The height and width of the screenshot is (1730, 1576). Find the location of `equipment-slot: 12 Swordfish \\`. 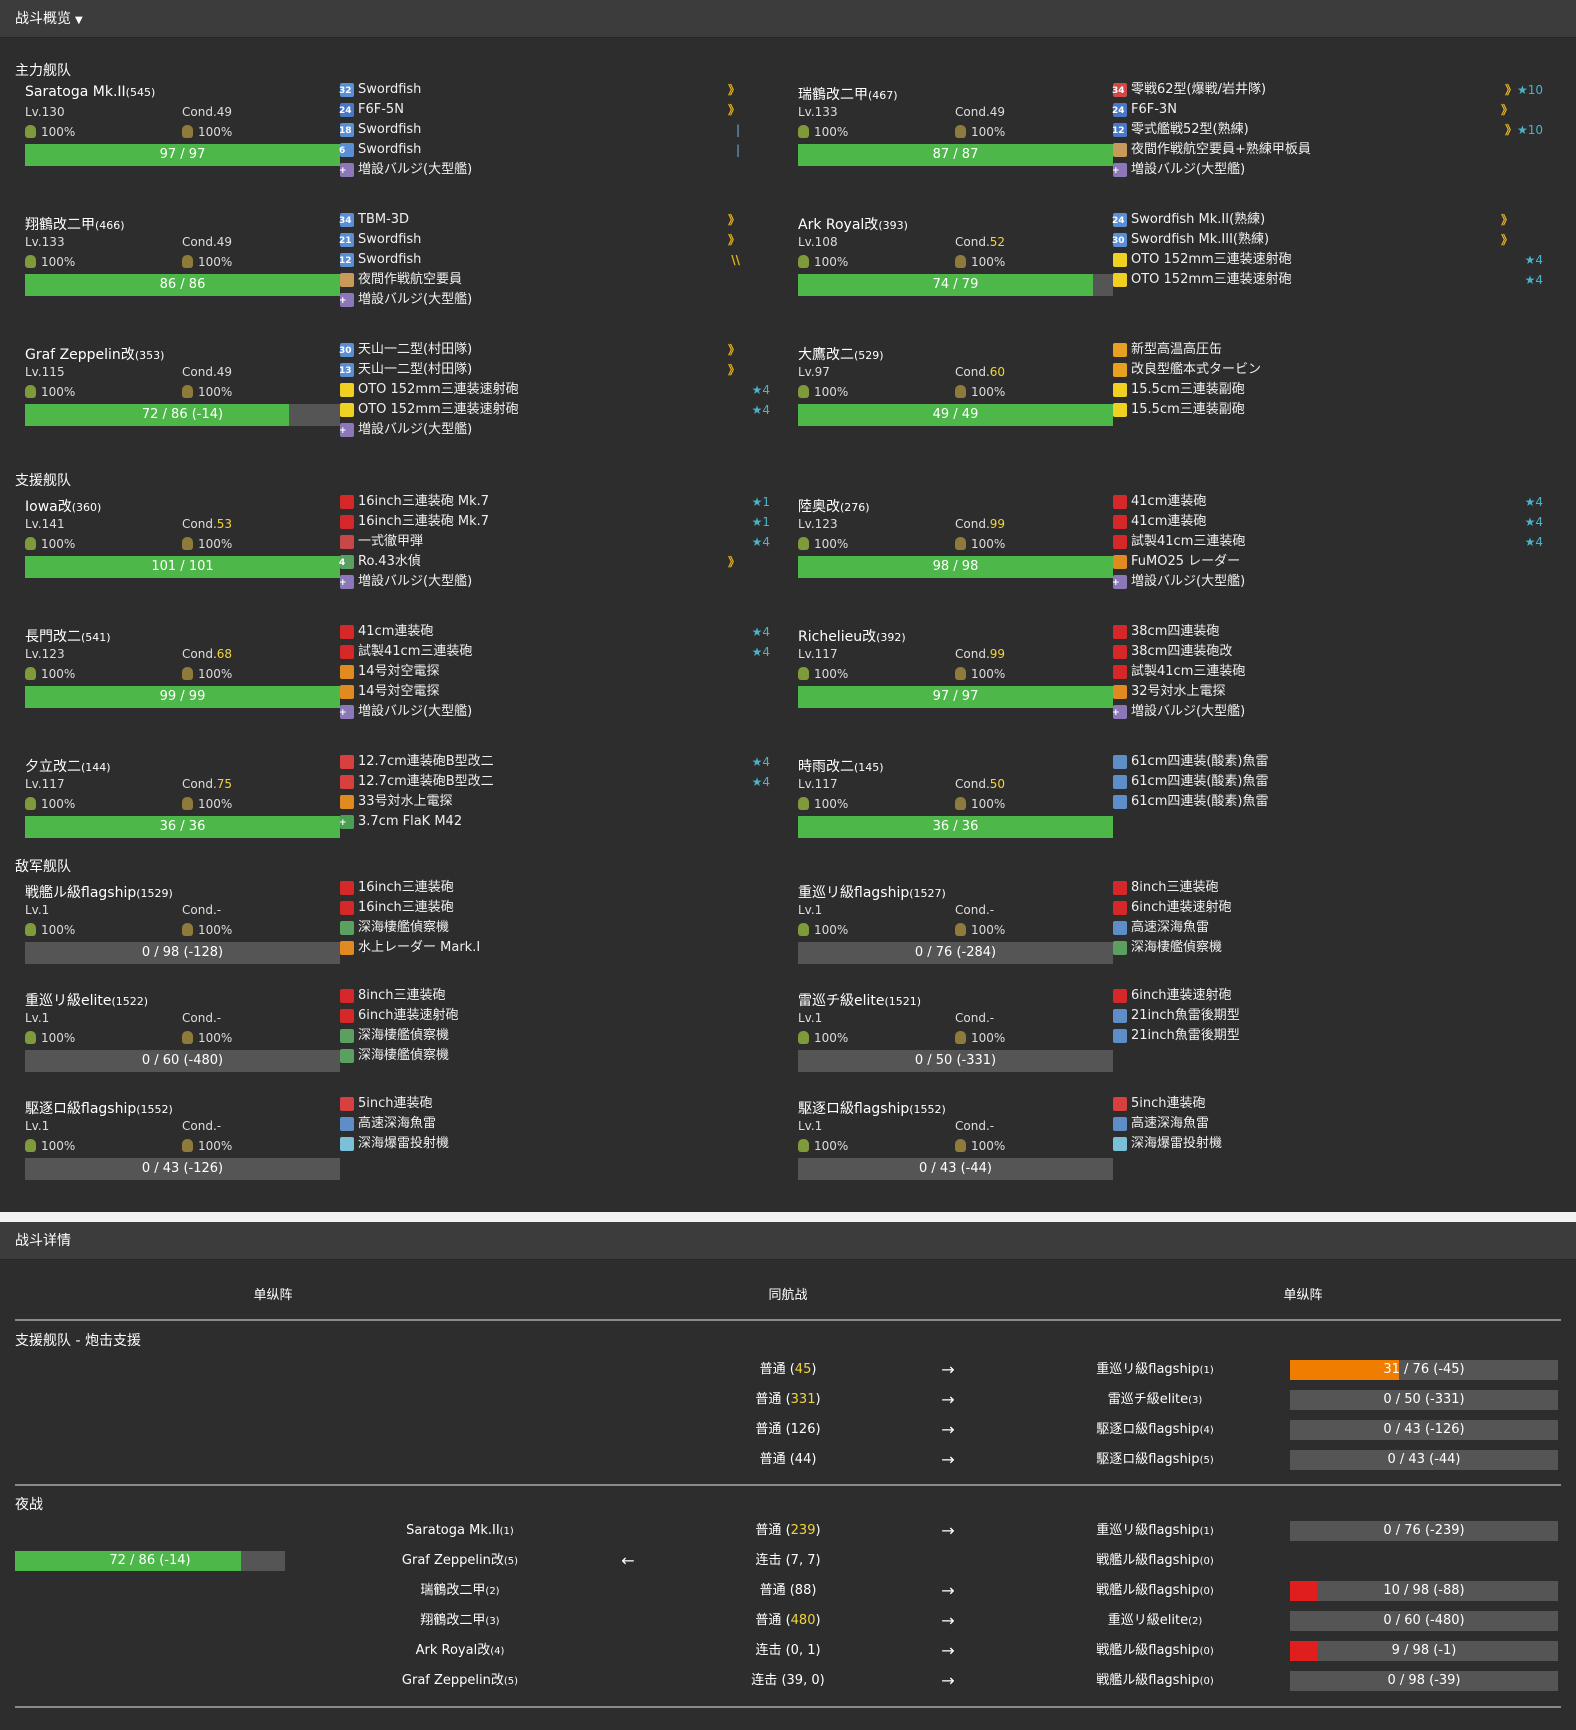

equipment-slot: 12 Swordfish \\ is located at coordinates (554, 260).